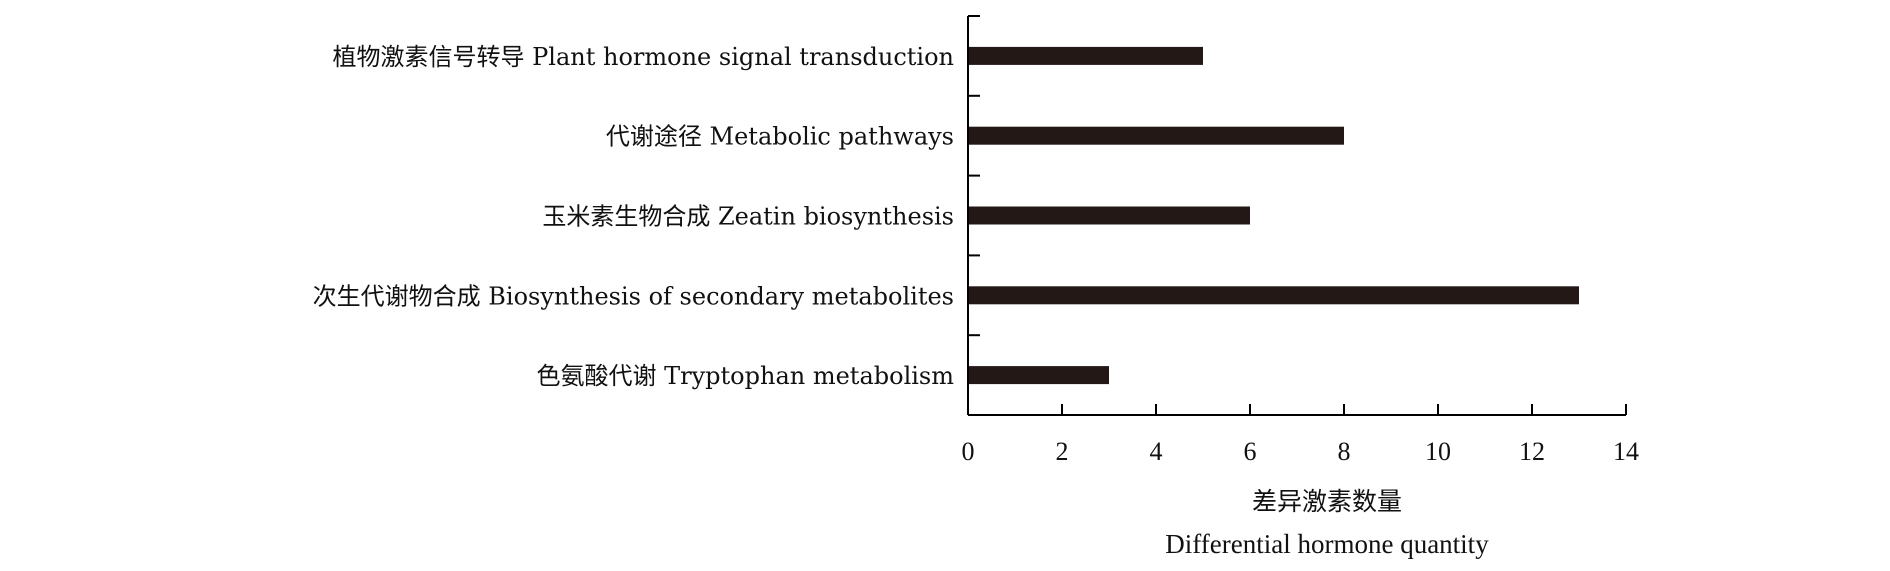 Image resolution: width=1890 pixels, height=571 pixels. What do you see at coordinates (1438, 451) in the screenshot?
I see `x-tick-label: 10` at bounding box center [1438, 451].